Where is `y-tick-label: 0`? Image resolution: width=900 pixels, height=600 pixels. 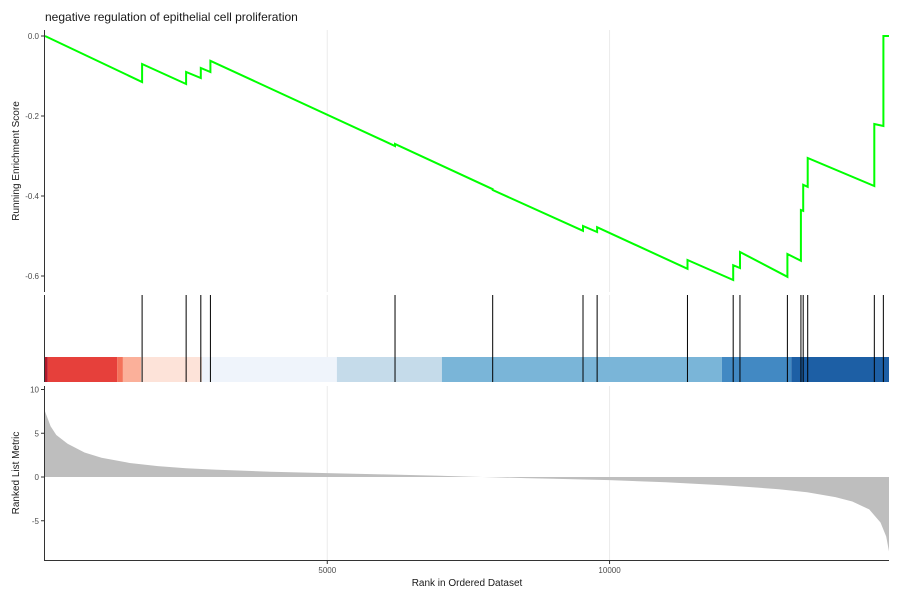
y-tick-label: 0 is located at coordinates (37, 477).